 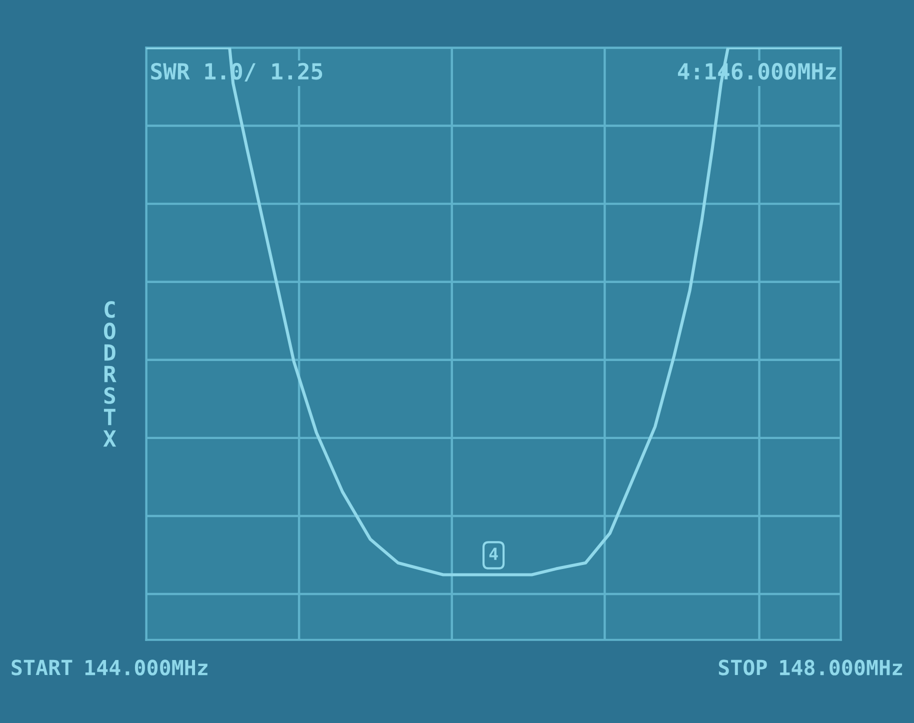 What do you see at coordinates (42, 668) in the screenshot?
I see `text: START` at bounding box center [42, 668].